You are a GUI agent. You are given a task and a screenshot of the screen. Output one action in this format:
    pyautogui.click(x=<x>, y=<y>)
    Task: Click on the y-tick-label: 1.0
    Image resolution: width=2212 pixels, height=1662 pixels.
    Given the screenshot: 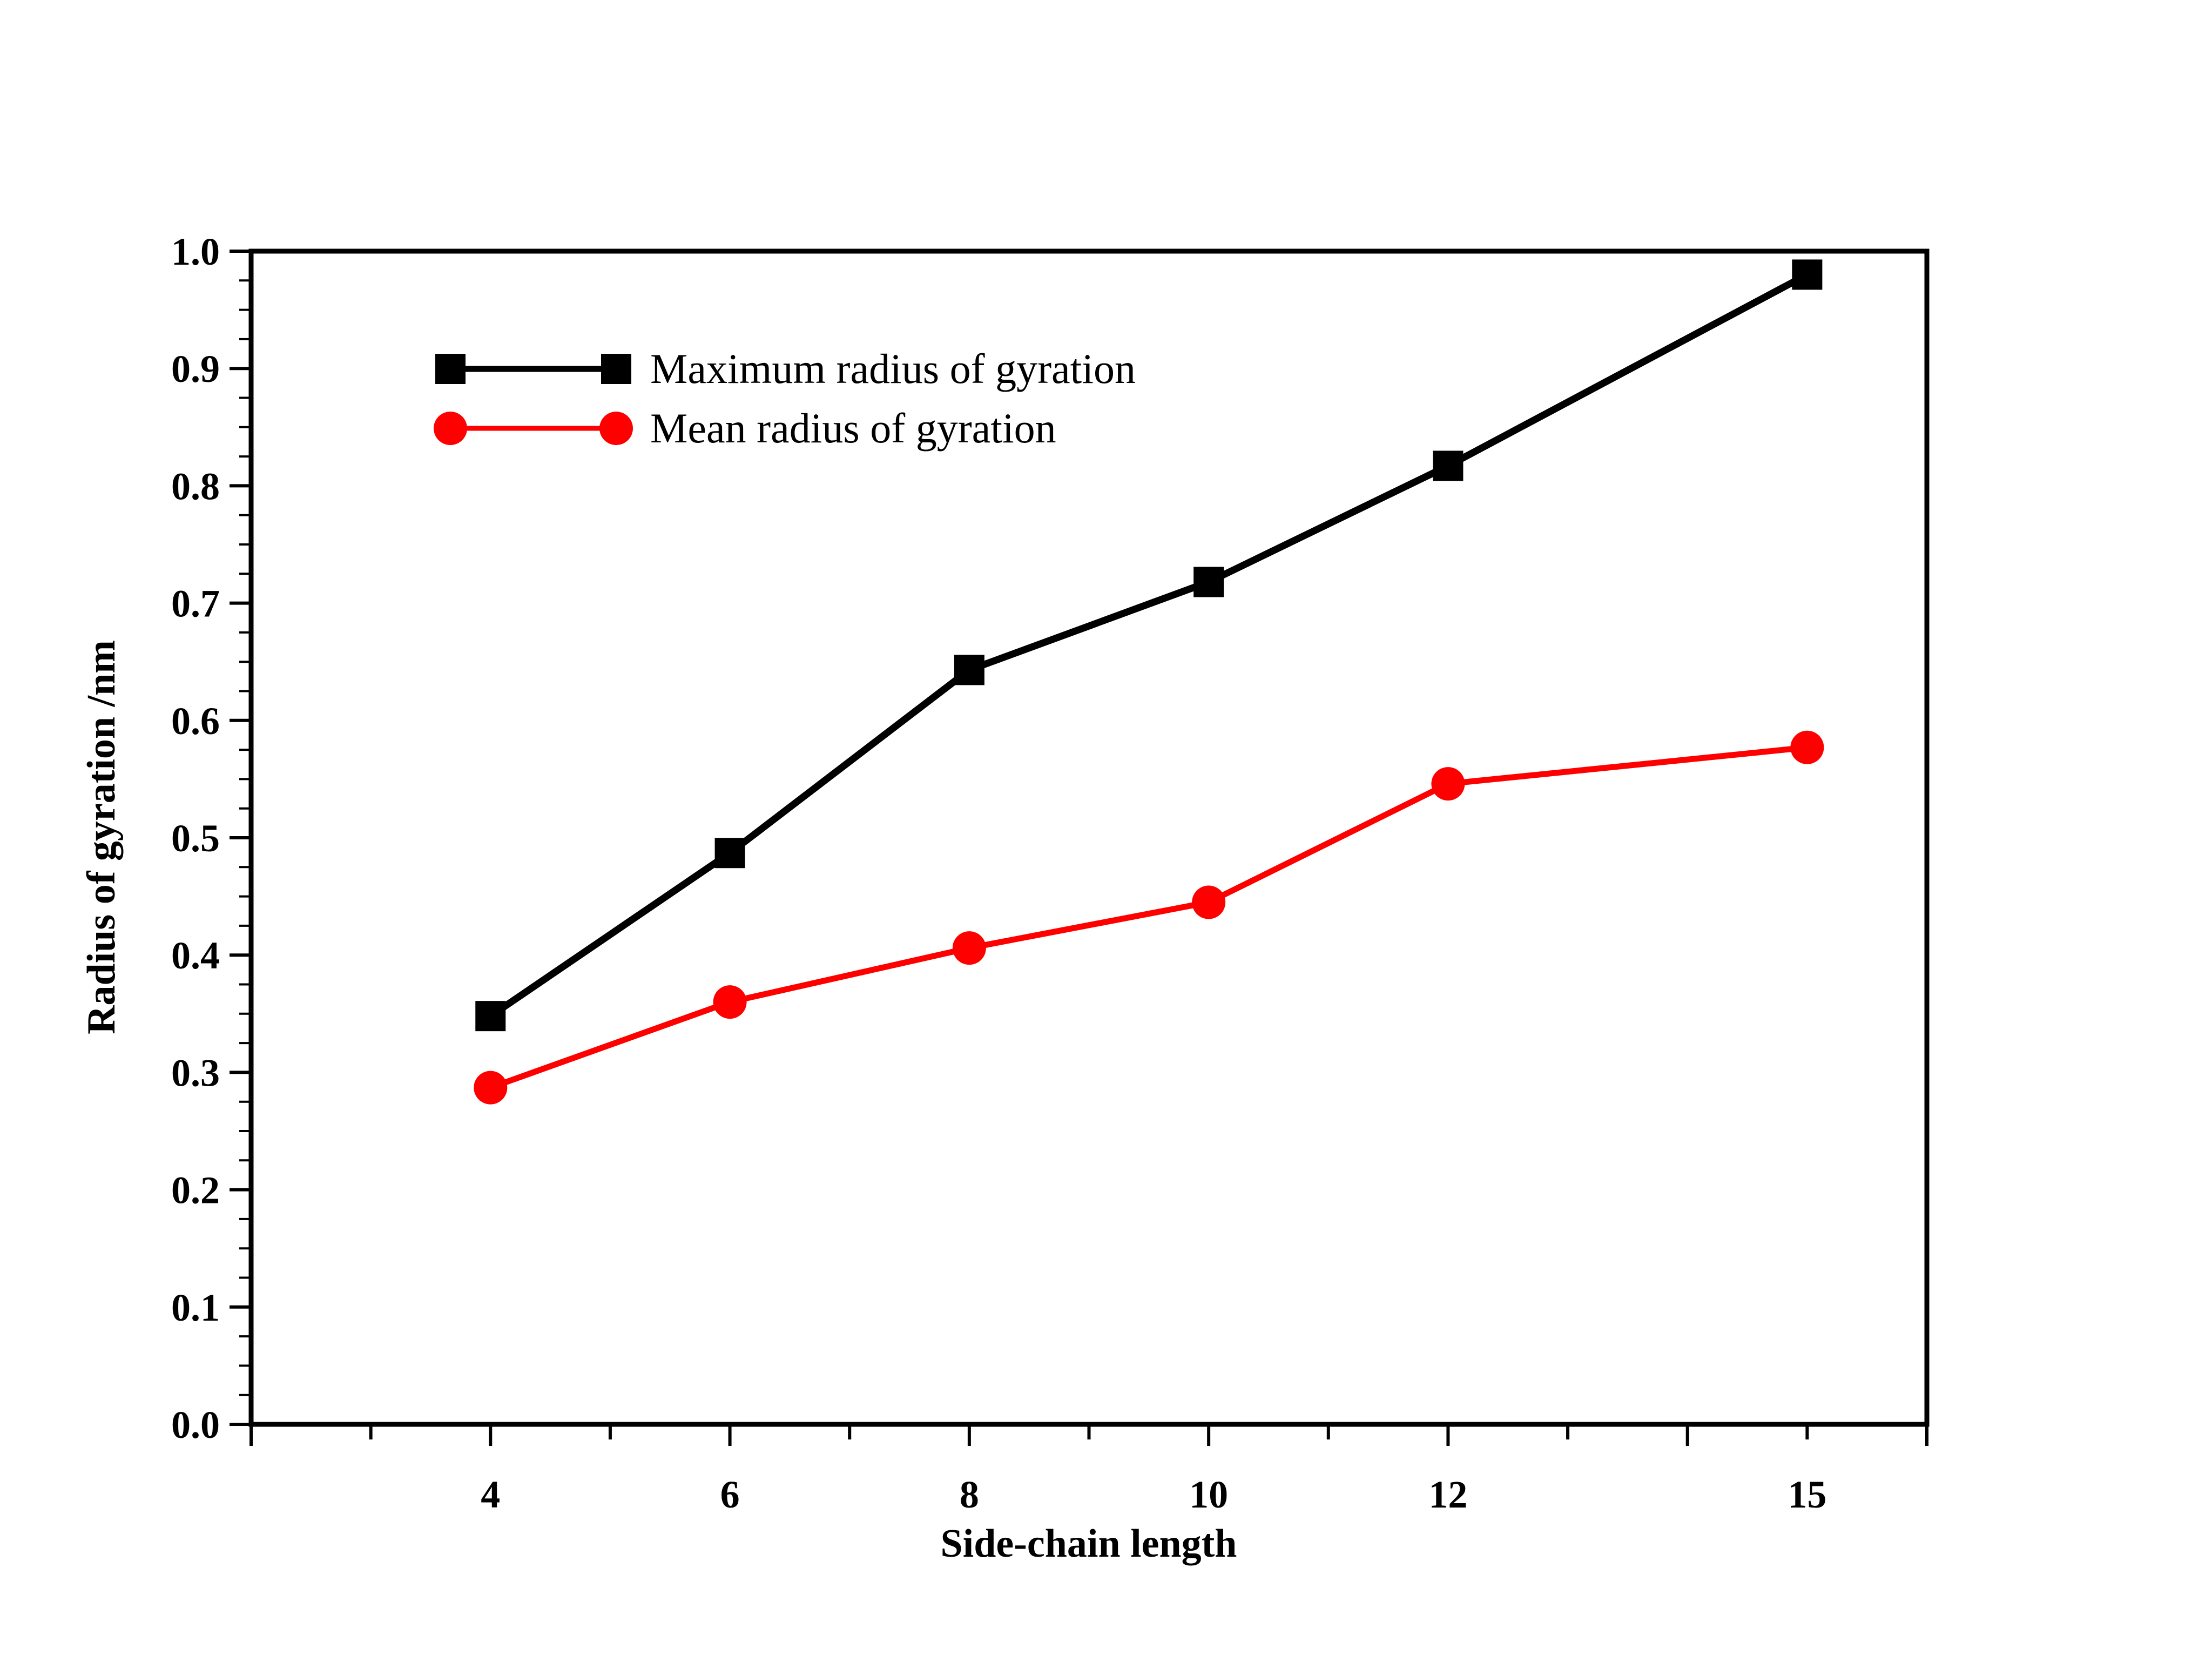 What is the action you would take?
    pyautogui.click(x=195, y=251)
    